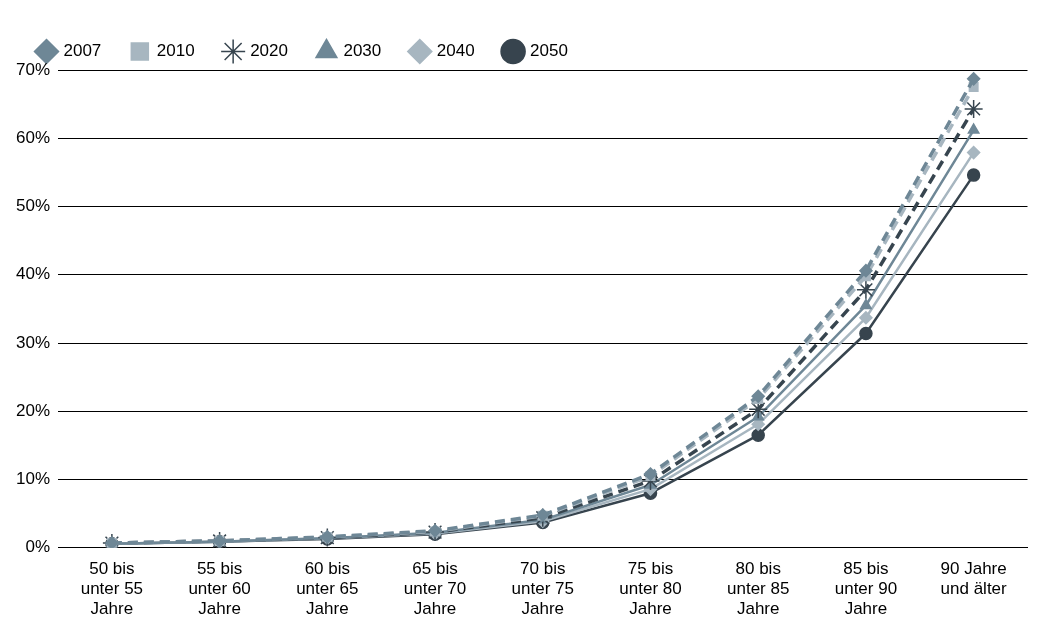 Image resolution: width=1046 pixels, height=631 pixels. I want to click on y-tick-label: 40%, so click(33, 274).